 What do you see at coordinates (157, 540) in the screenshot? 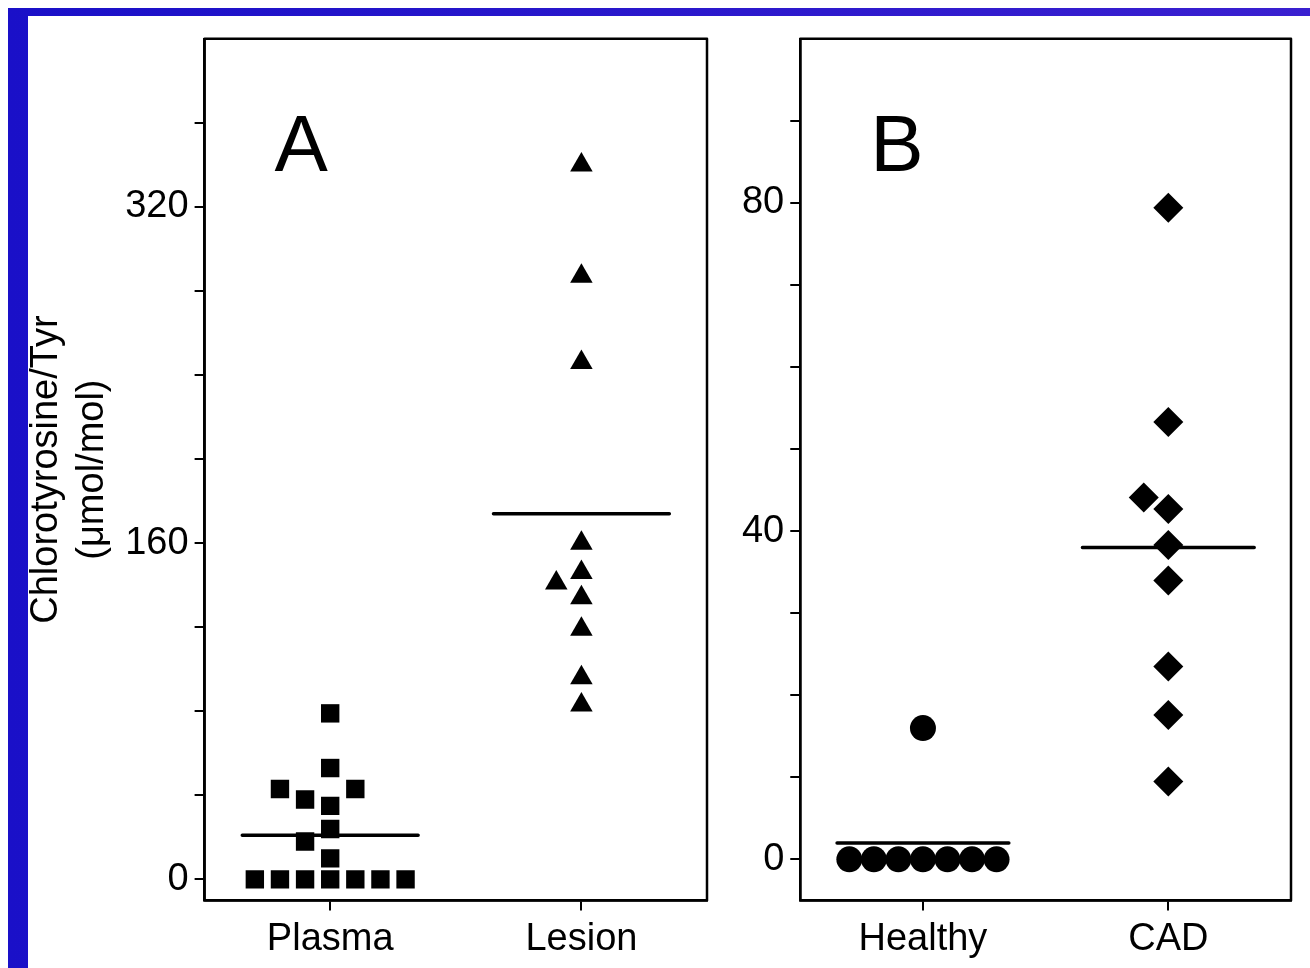
I see `y-tick-label: 160` at bounding box center [157, 540].